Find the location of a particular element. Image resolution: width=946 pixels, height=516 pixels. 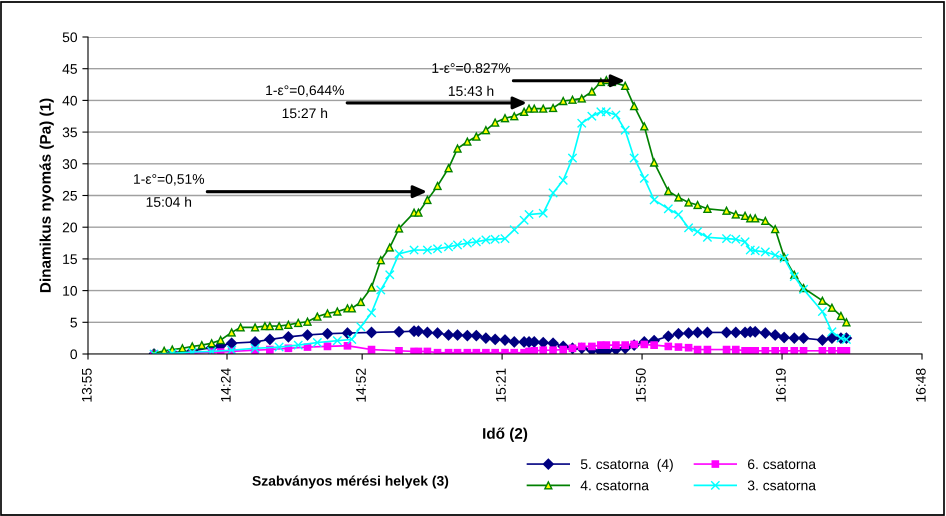

x-tick-label: 15:21 is located at coordinates (501, 385).